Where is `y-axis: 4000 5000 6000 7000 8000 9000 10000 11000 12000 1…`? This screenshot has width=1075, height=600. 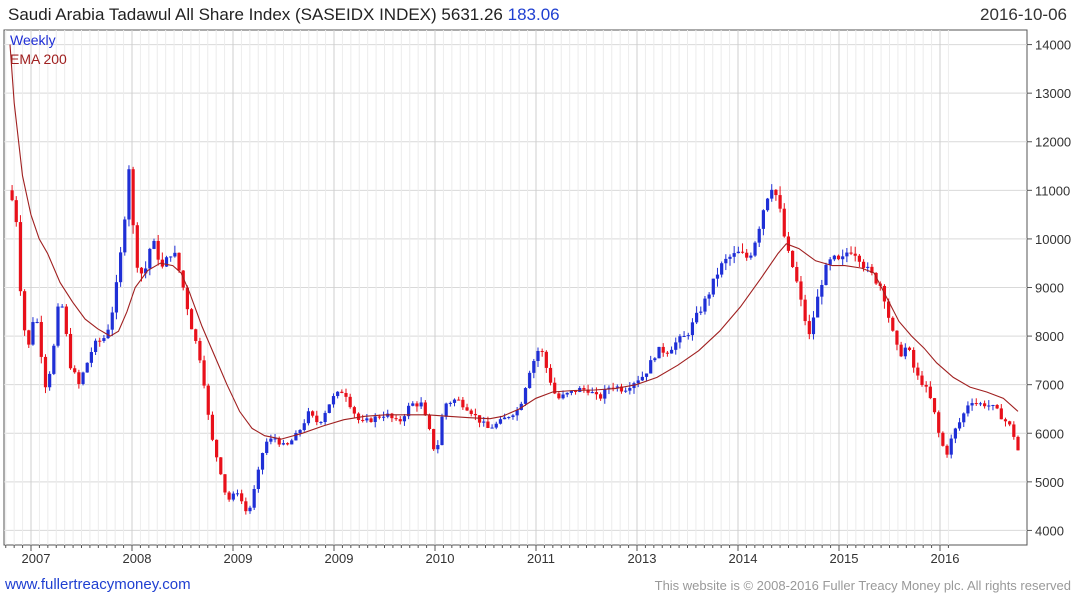
y-axis: 4000 5000 6000 7000 8000 9000 10000 11000 12000 1… is located at coordinates (1049, 288).